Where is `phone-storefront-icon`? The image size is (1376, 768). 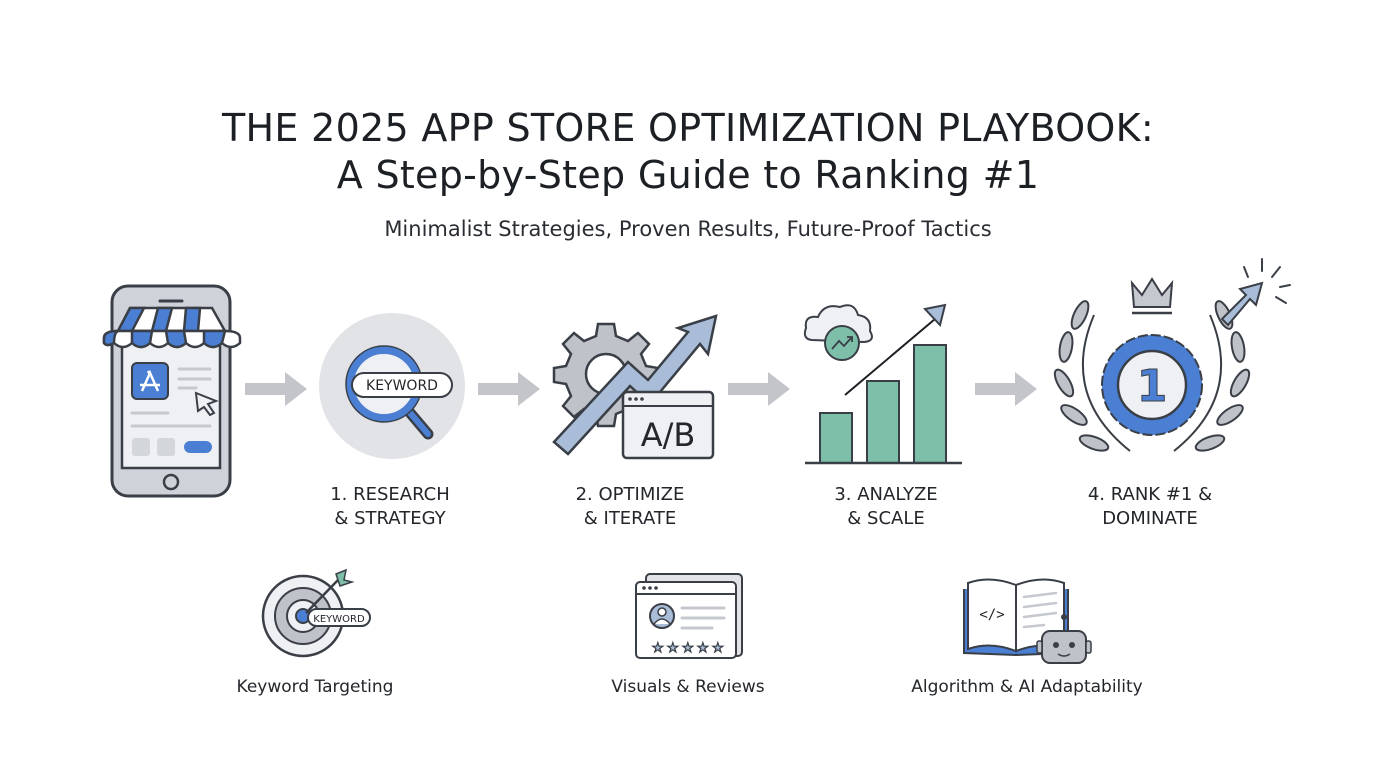 phone-storefront-icon is located at coordinates (172, 391).